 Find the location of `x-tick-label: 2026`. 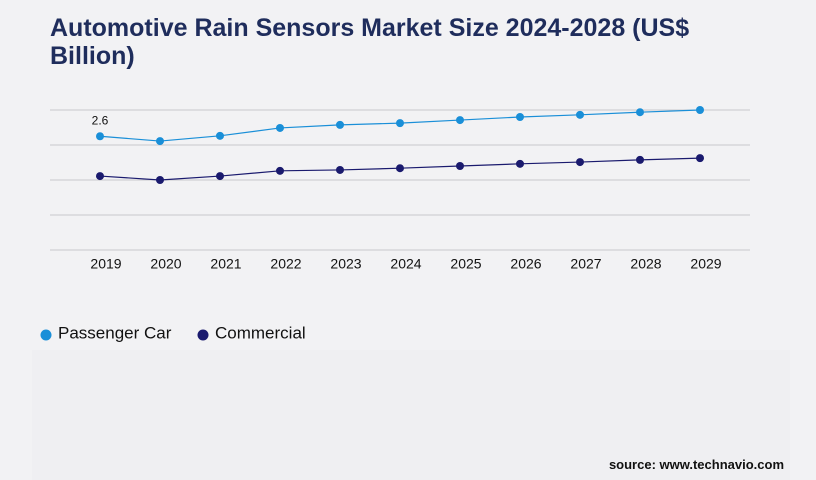

x-tick-label: 2026 is located at coordinates (525, 264).